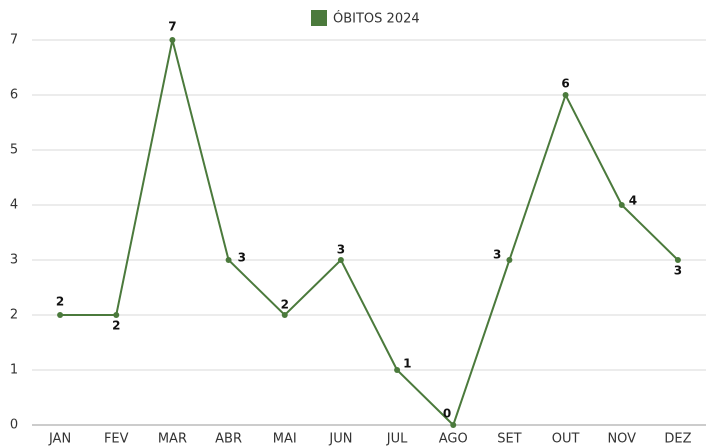 Image resolution: width=706 pixels, height=447 pixels. I want to click on legend-label: ÓBITOS 2024, so click(376, 19).